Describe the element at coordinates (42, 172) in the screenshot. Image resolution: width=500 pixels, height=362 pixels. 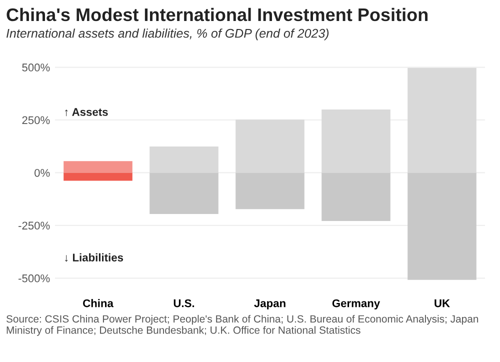
I see `y-tick-label: 0%` at that location.